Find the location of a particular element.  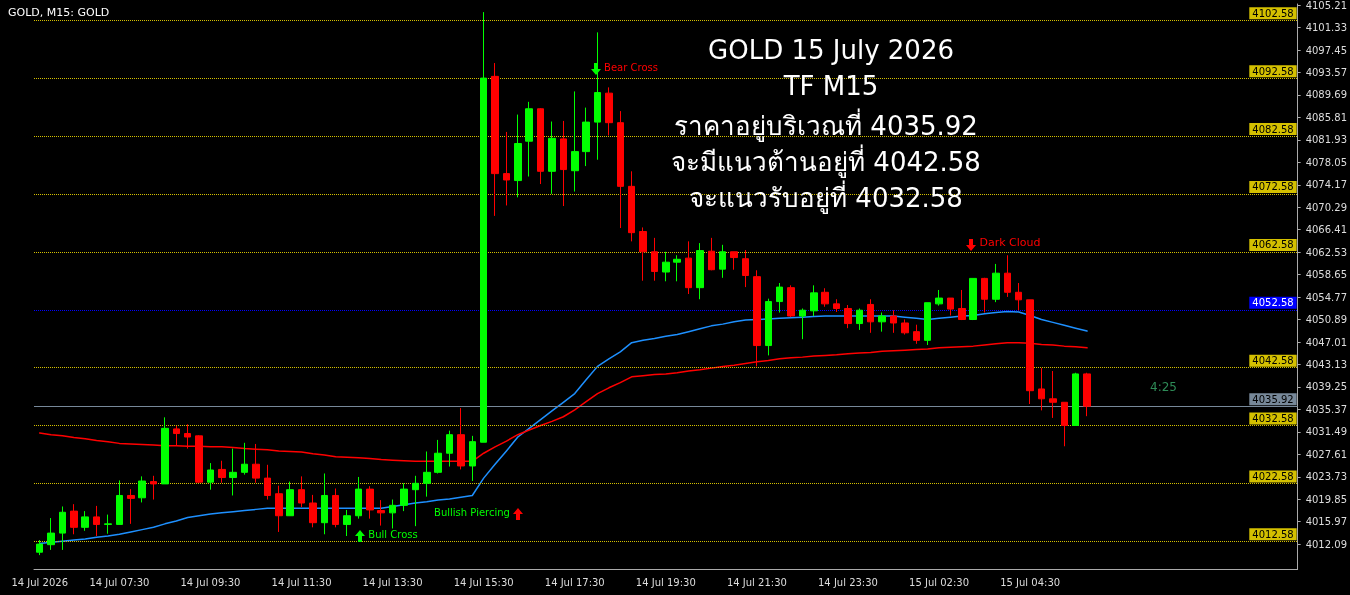

x-tick-label: 15 Jul 04:30 is located at coordinates (1030, 582).